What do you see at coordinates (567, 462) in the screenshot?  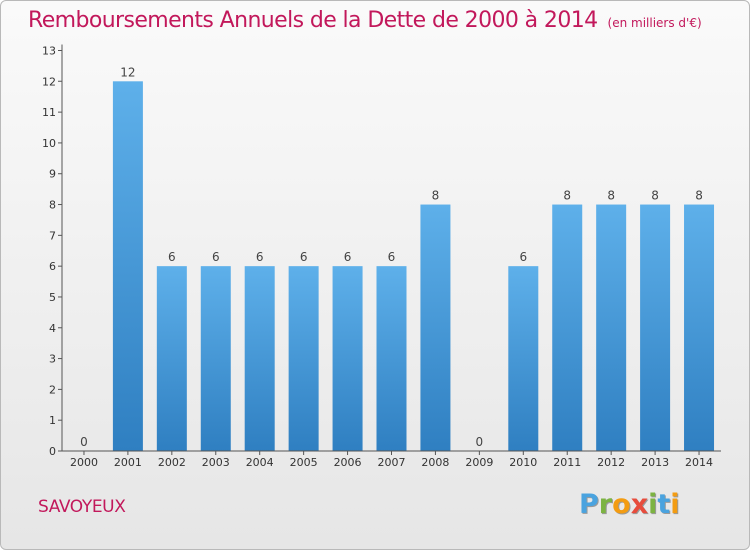 I see `x-tick-label: 2011` at bounding box center [567, 462].